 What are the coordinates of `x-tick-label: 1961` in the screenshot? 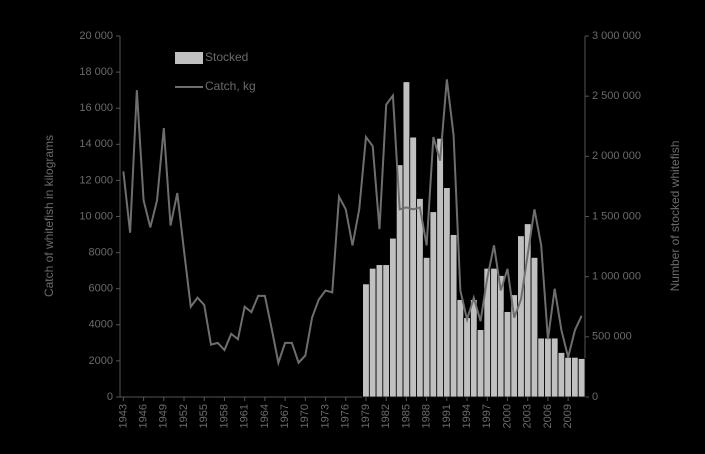 It's located at (245, 416).